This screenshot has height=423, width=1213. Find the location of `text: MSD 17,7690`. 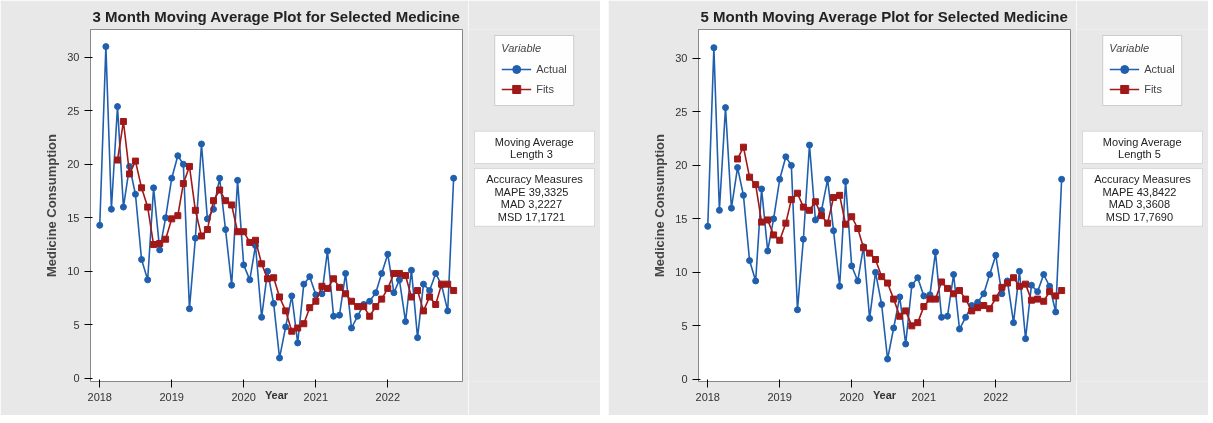

text: MSD 17,7690 is located at coordinates (1139, 217).